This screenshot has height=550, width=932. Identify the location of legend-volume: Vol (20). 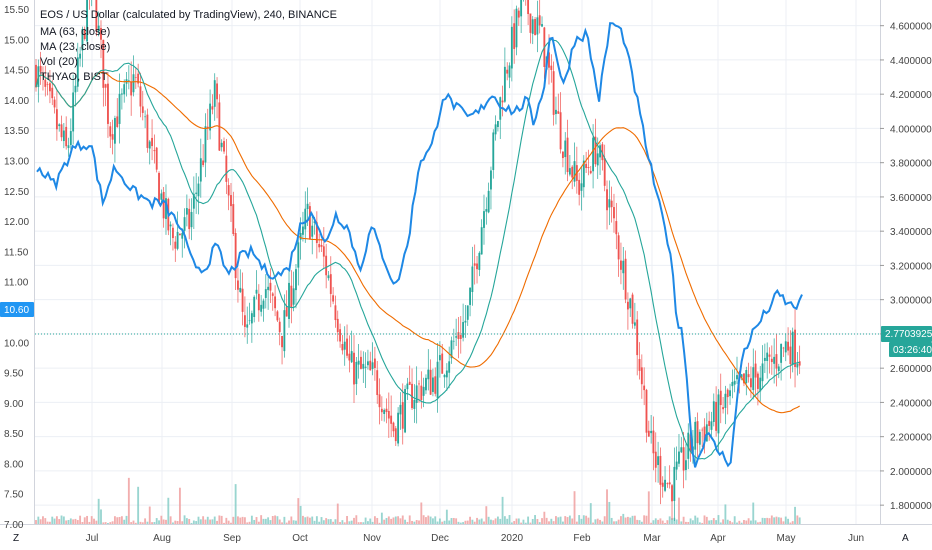
(59, 62).